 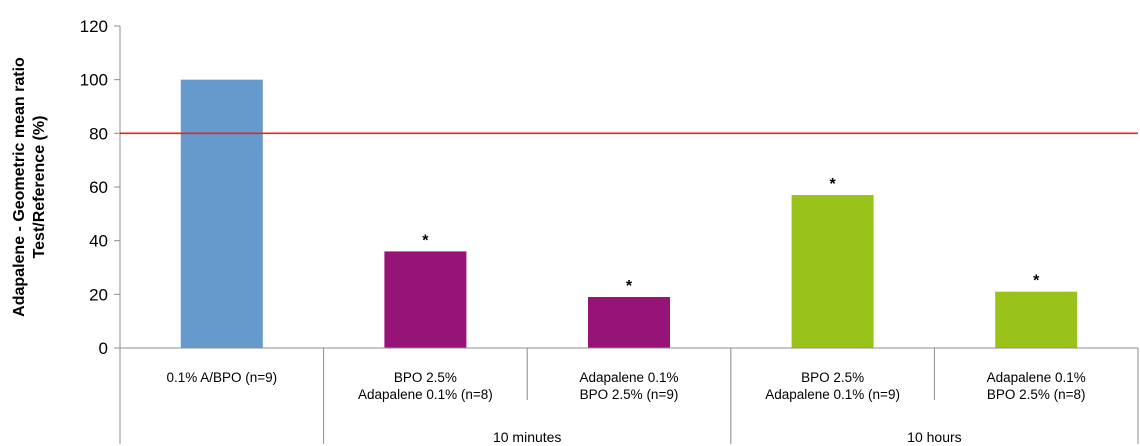 I want to click on category-label-3: Adapalene 0.1% (n=9), so click(x=832, y=394).